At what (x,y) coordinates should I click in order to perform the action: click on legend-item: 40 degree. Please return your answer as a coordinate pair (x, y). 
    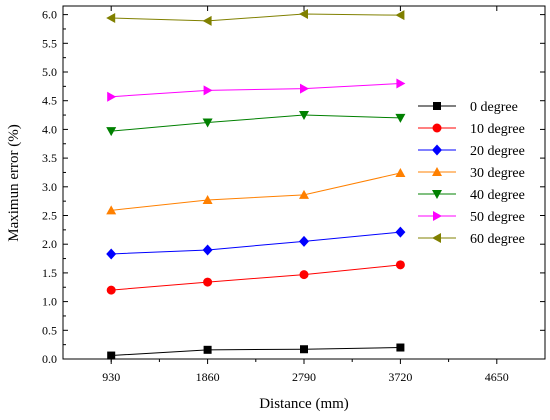
    Looking at the image, I should click on (471, 195).